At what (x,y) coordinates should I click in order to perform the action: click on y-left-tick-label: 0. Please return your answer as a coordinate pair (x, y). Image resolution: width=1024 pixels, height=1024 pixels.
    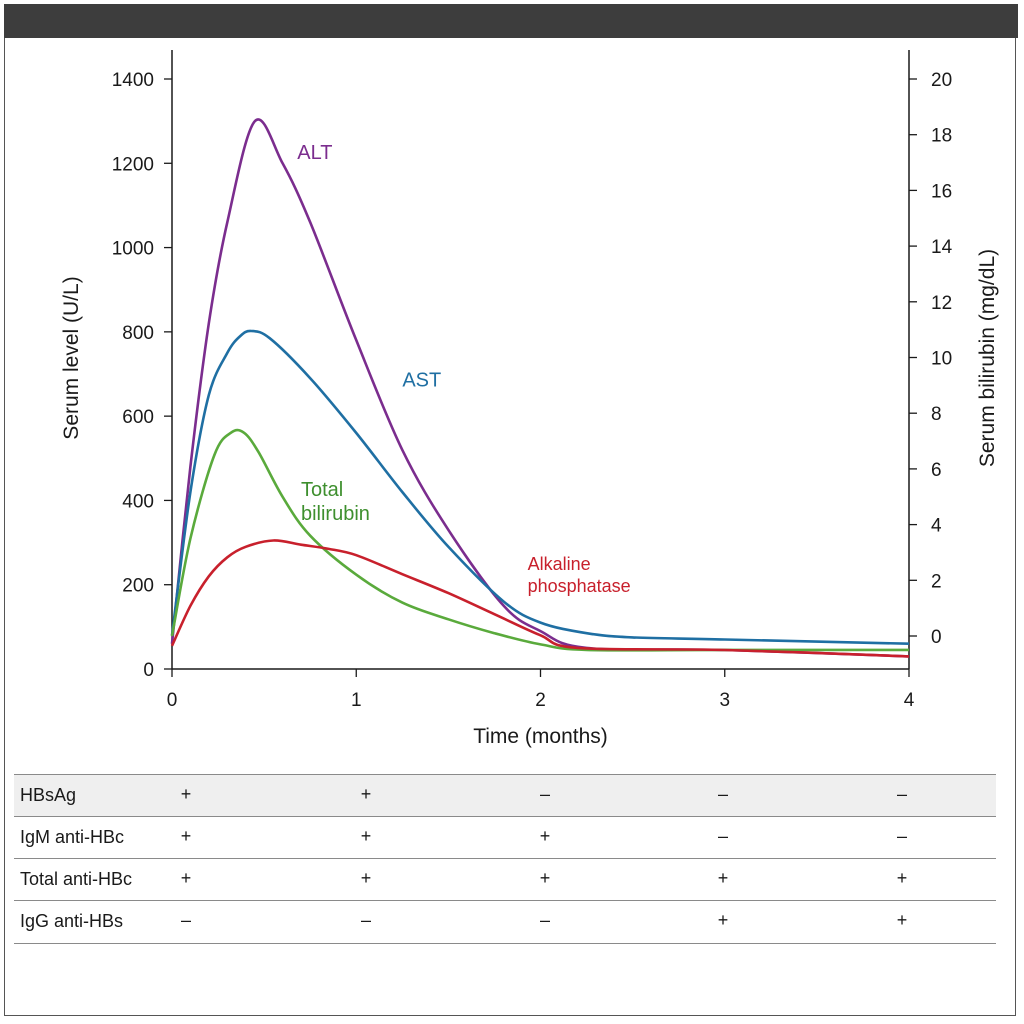
    Looking at the image, I should click on (148, 670).